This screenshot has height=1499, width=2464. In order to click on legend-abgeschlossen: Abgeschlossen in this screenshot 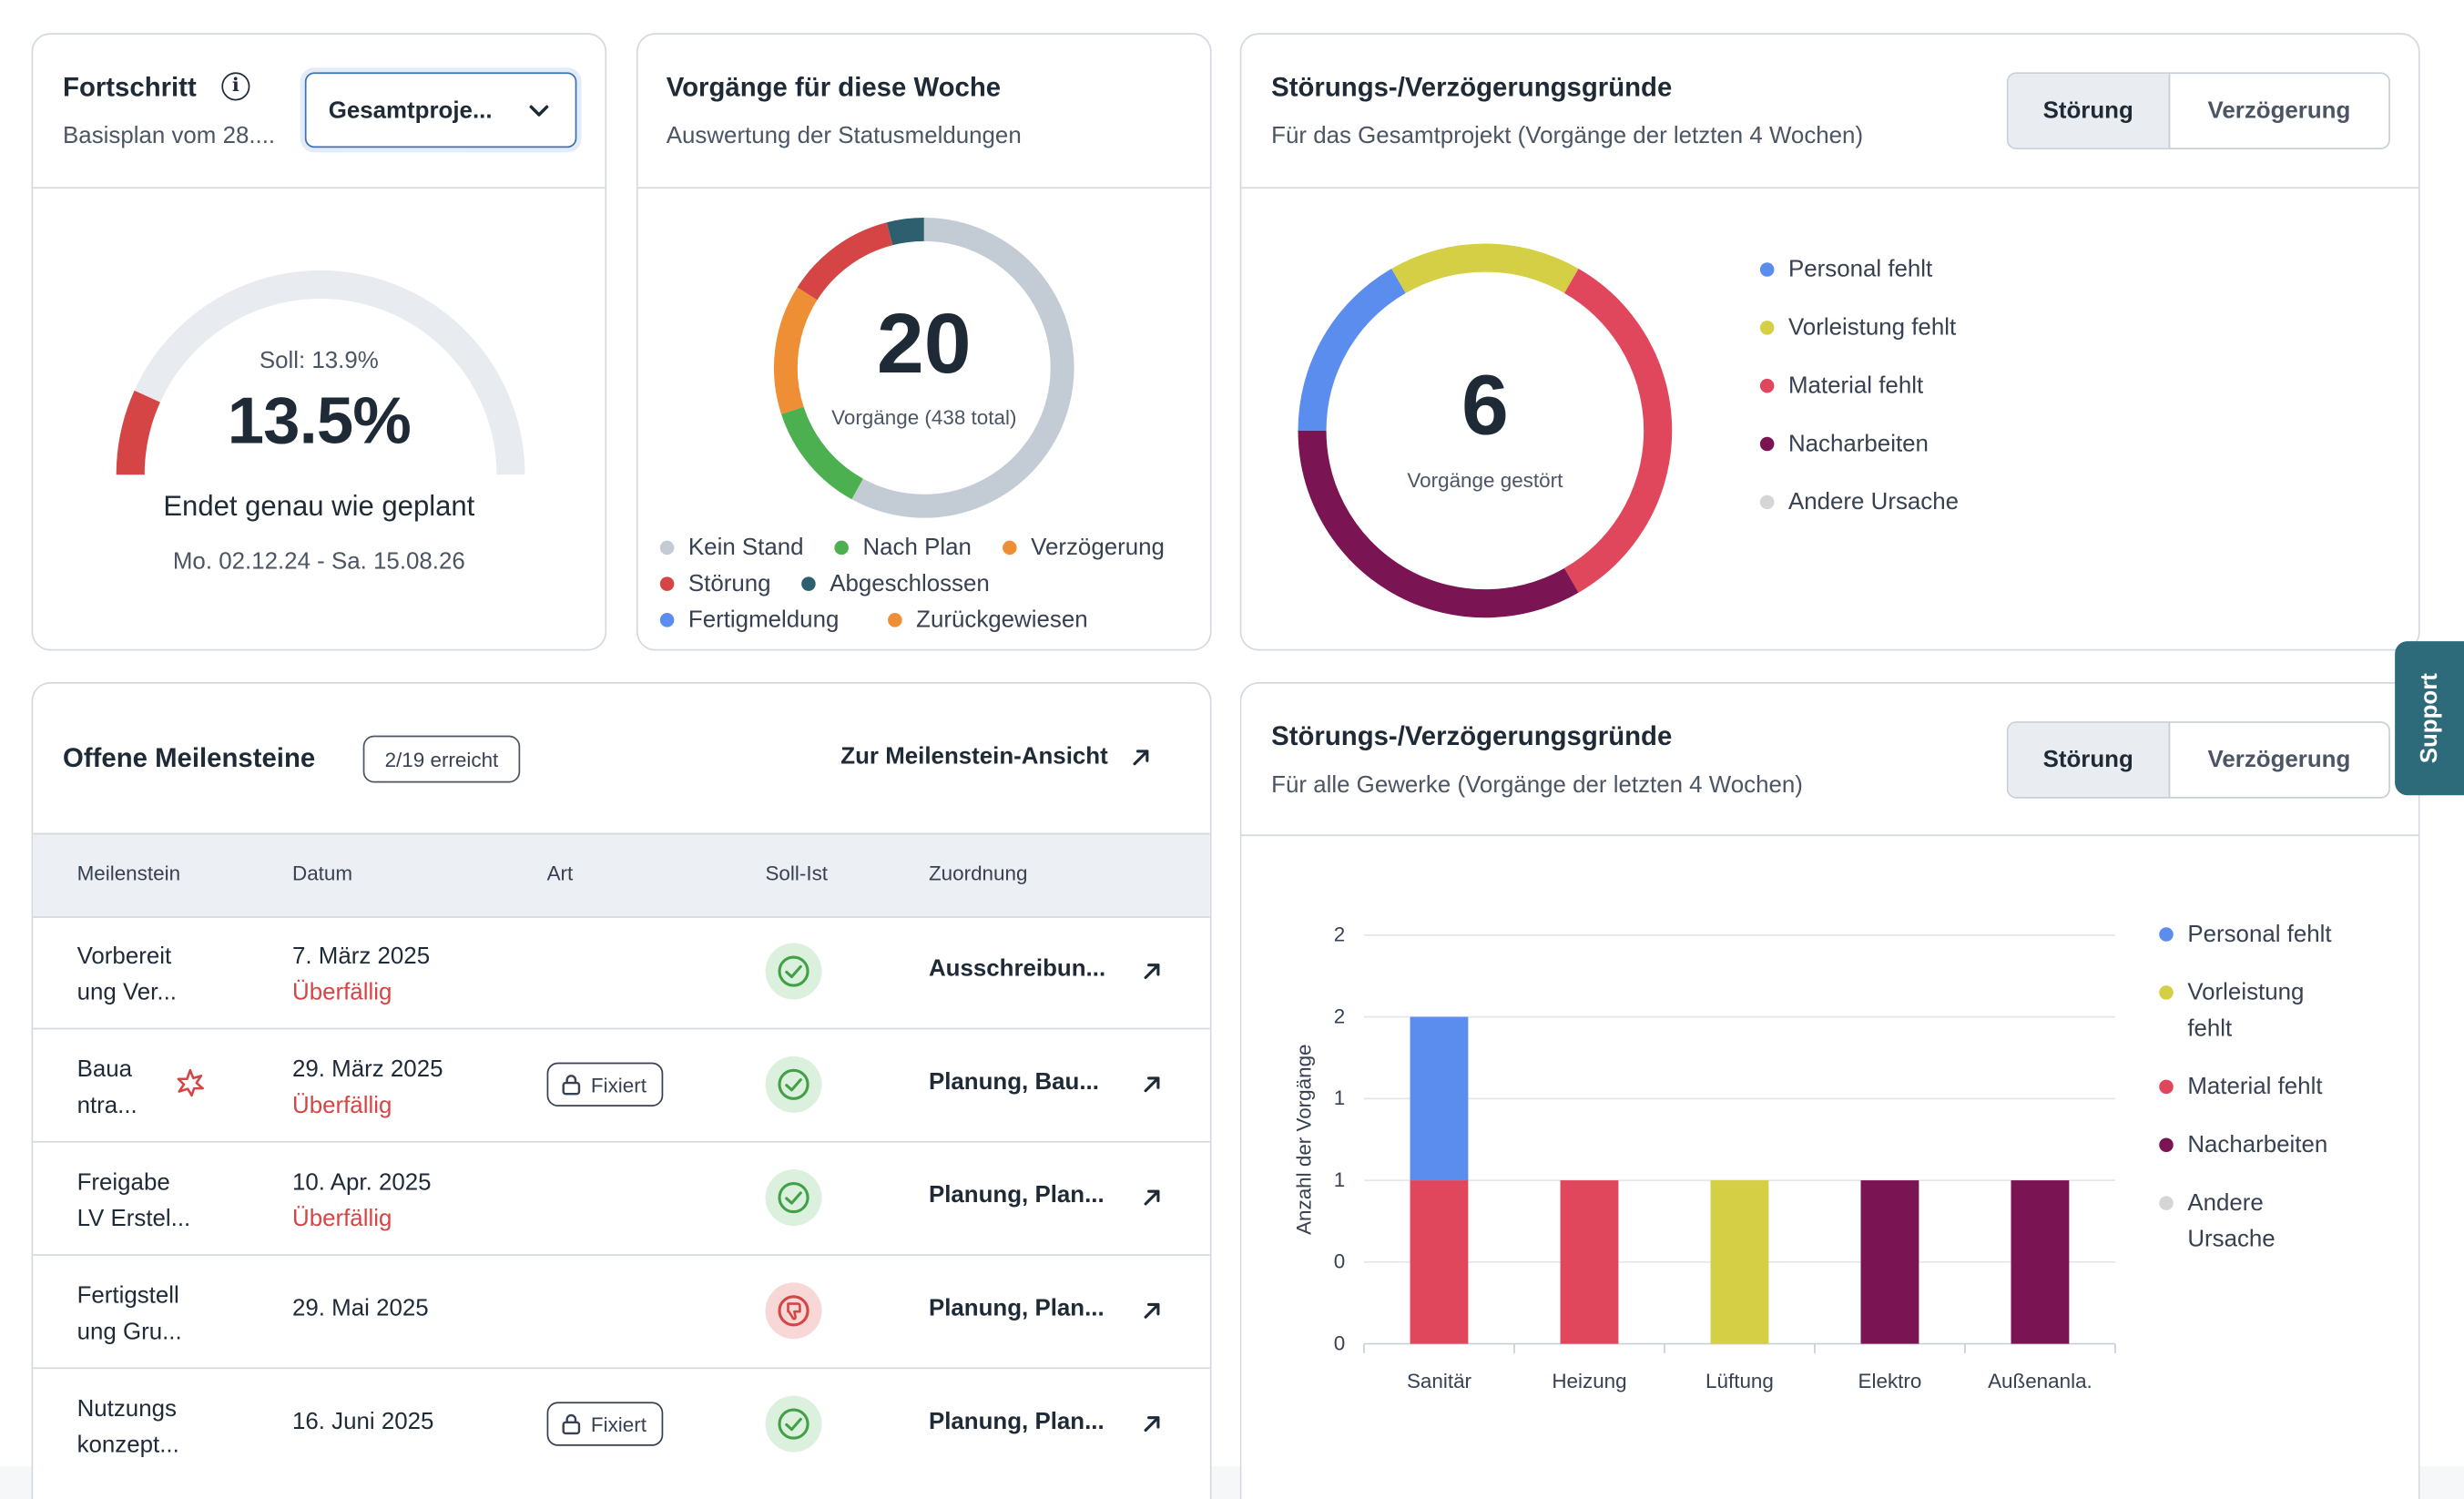, I will do `click(895, 584)`.